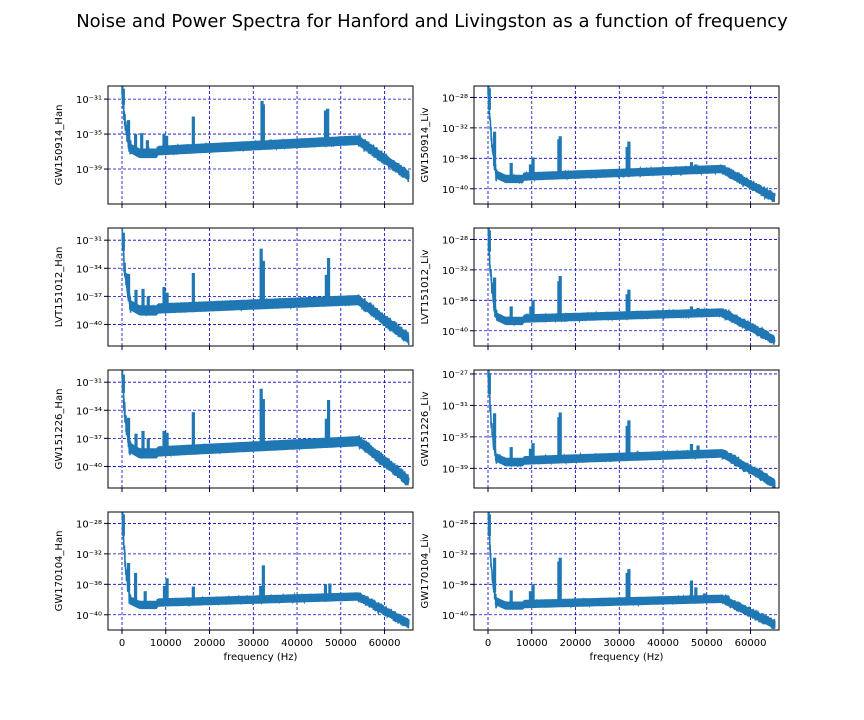 The image size is (864, 720). I want to click on subplot-lvt151012-han: 10⁻³¹ 10⁻³⁴ 10⁻³⁷ 10⁻⁴⁰ LVT151012_Han, so click(234, 288).